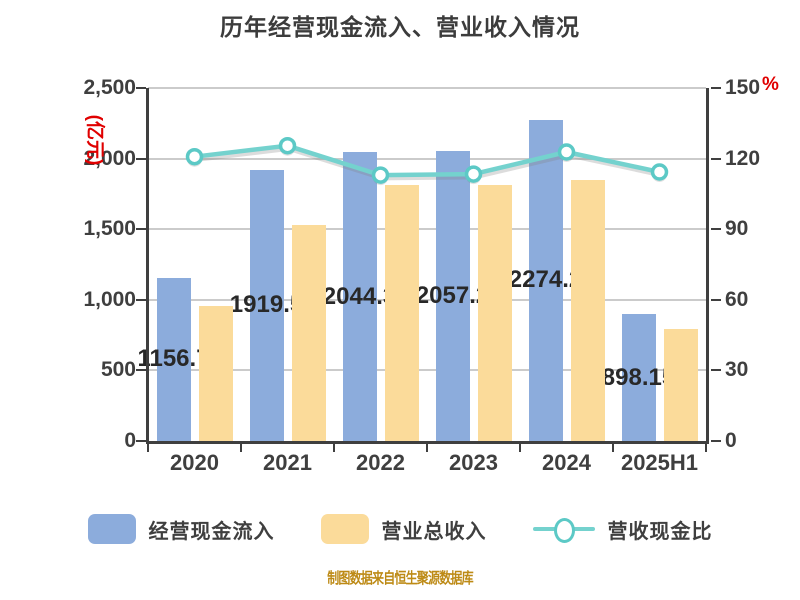 The image size is (800, 600). I want to click on left-axis-tick-label: 2,500, so click(109, 87).